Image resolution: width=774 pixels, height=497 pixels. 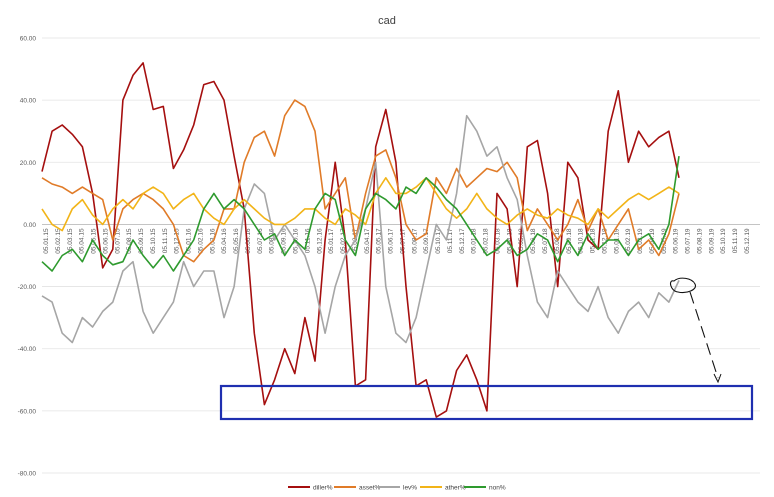 I want to click on x-tick-label: 05.12.17, so click(x=462, y=241).